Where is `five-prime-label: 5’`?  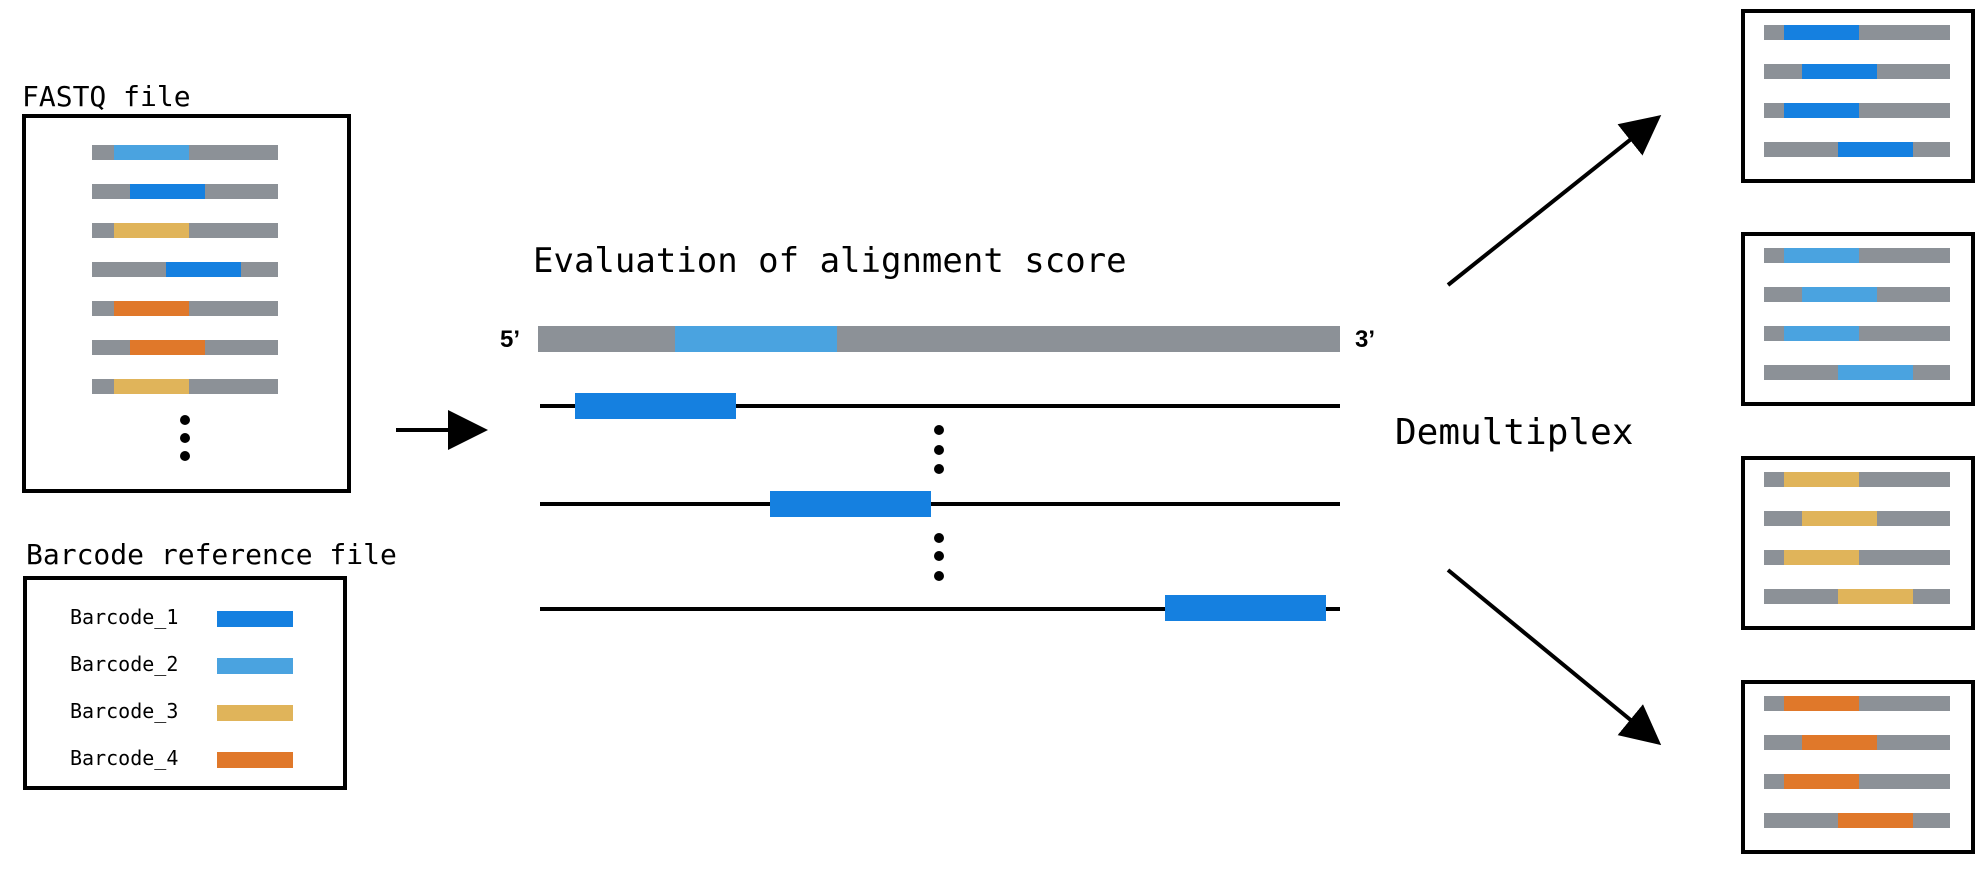
five-prime-label: 5’ is located at coordinates (510, 339).